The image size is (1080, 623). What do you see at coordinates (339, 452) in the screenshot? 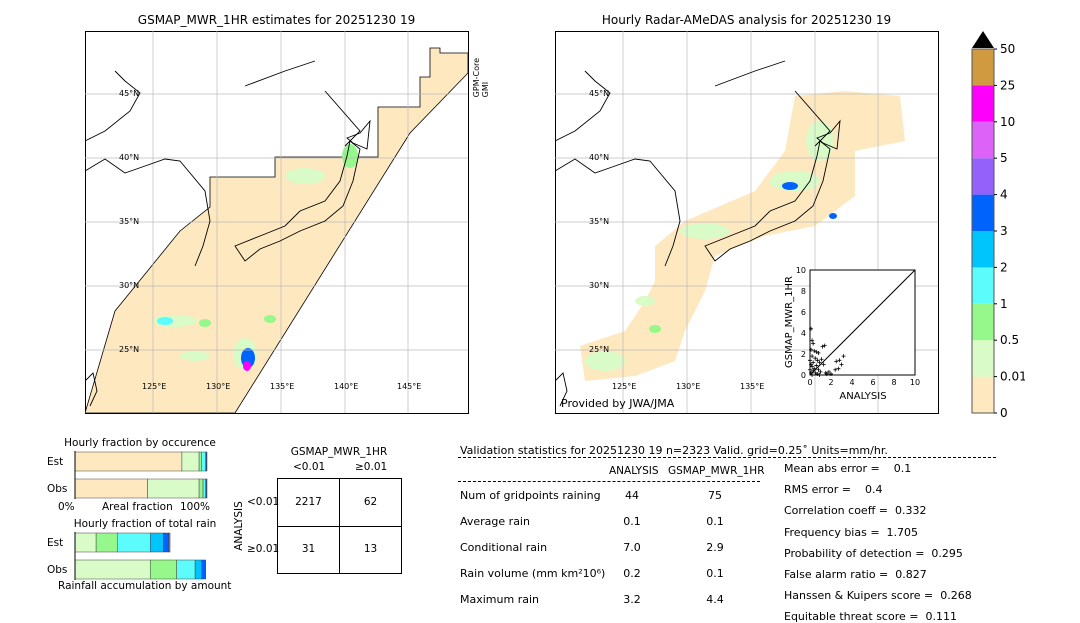
I see `contingency-title: GSMAP_MWR_1HR` at bounding box center [339, 452].